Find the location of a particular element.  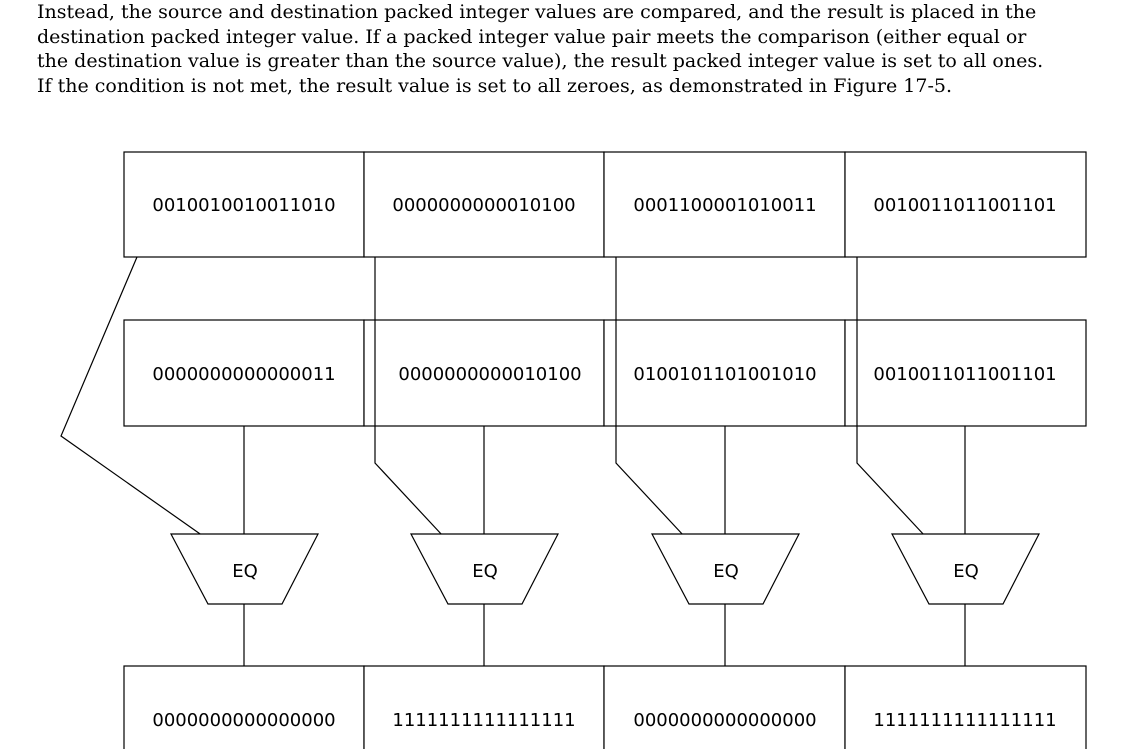

source-value-2: 0000000000010100 is located at coordinates (483, 205).